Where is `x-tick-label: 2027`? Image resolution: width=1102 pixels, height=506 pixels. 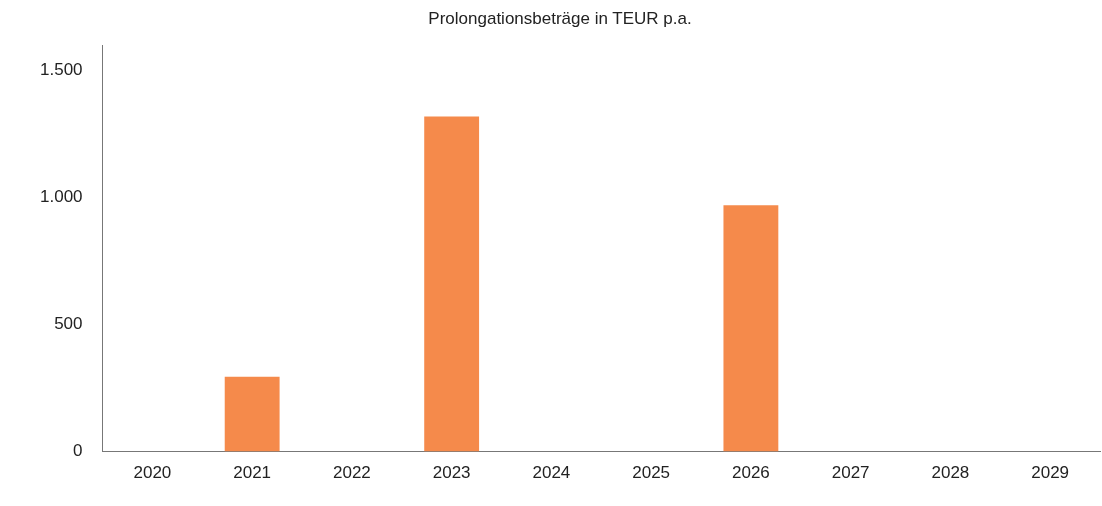 x-tick-label: 2027 is located at coordinates (850, 473).